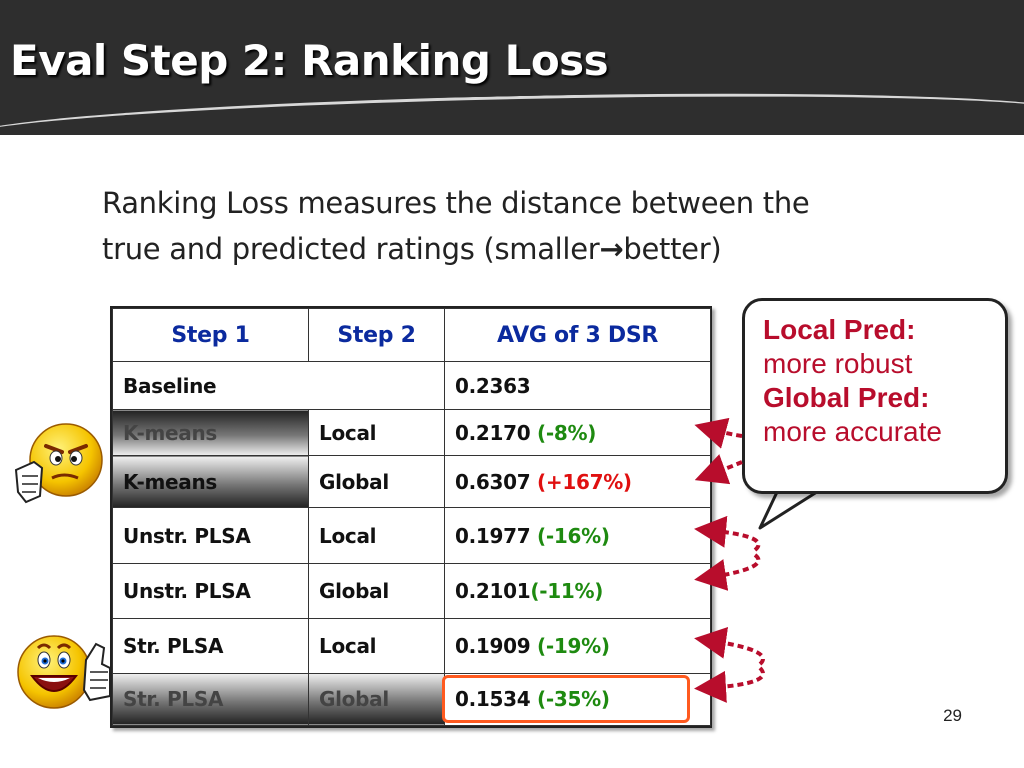  What do you see at coordinates (496, 432) in the screenshot?
I see `value: 0.2170` at bounding box center [496, 432].